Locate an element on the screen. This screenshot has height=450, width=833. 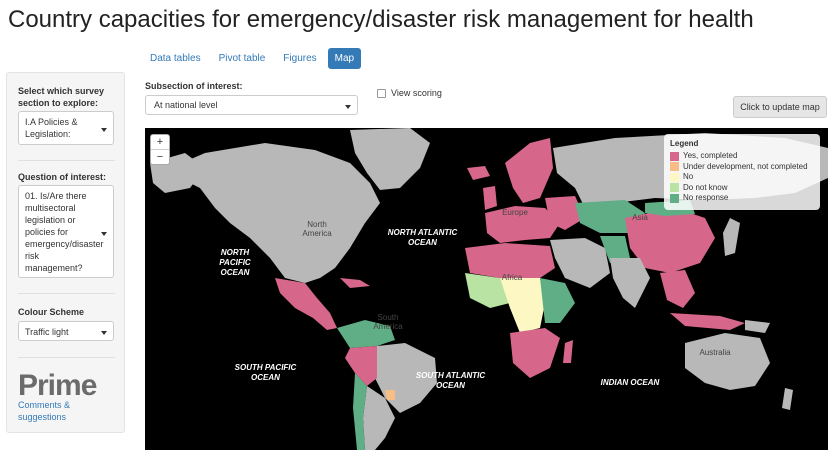
south-america-label: South America is located at coordinates (388, 322).